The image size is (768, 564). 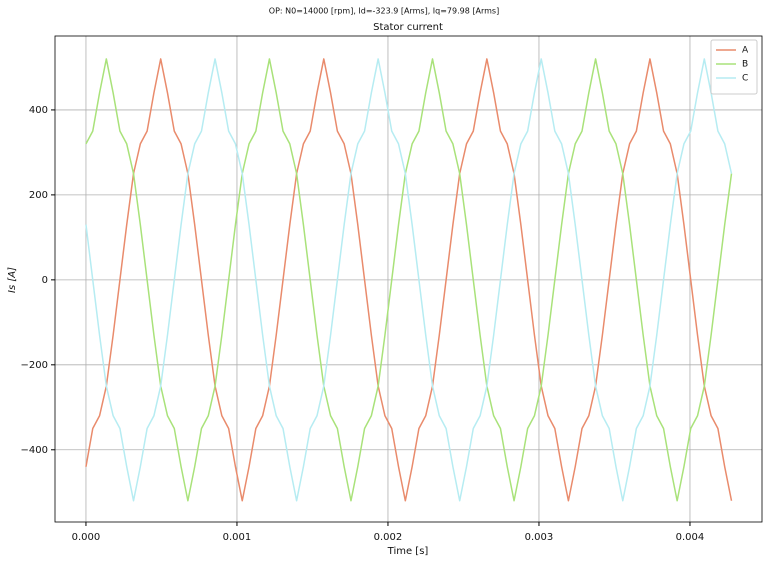 What do you see at coordinates (408, 27) in the screenshot?
I see `chart-title: Stator current` at bounding box center [408, 27].